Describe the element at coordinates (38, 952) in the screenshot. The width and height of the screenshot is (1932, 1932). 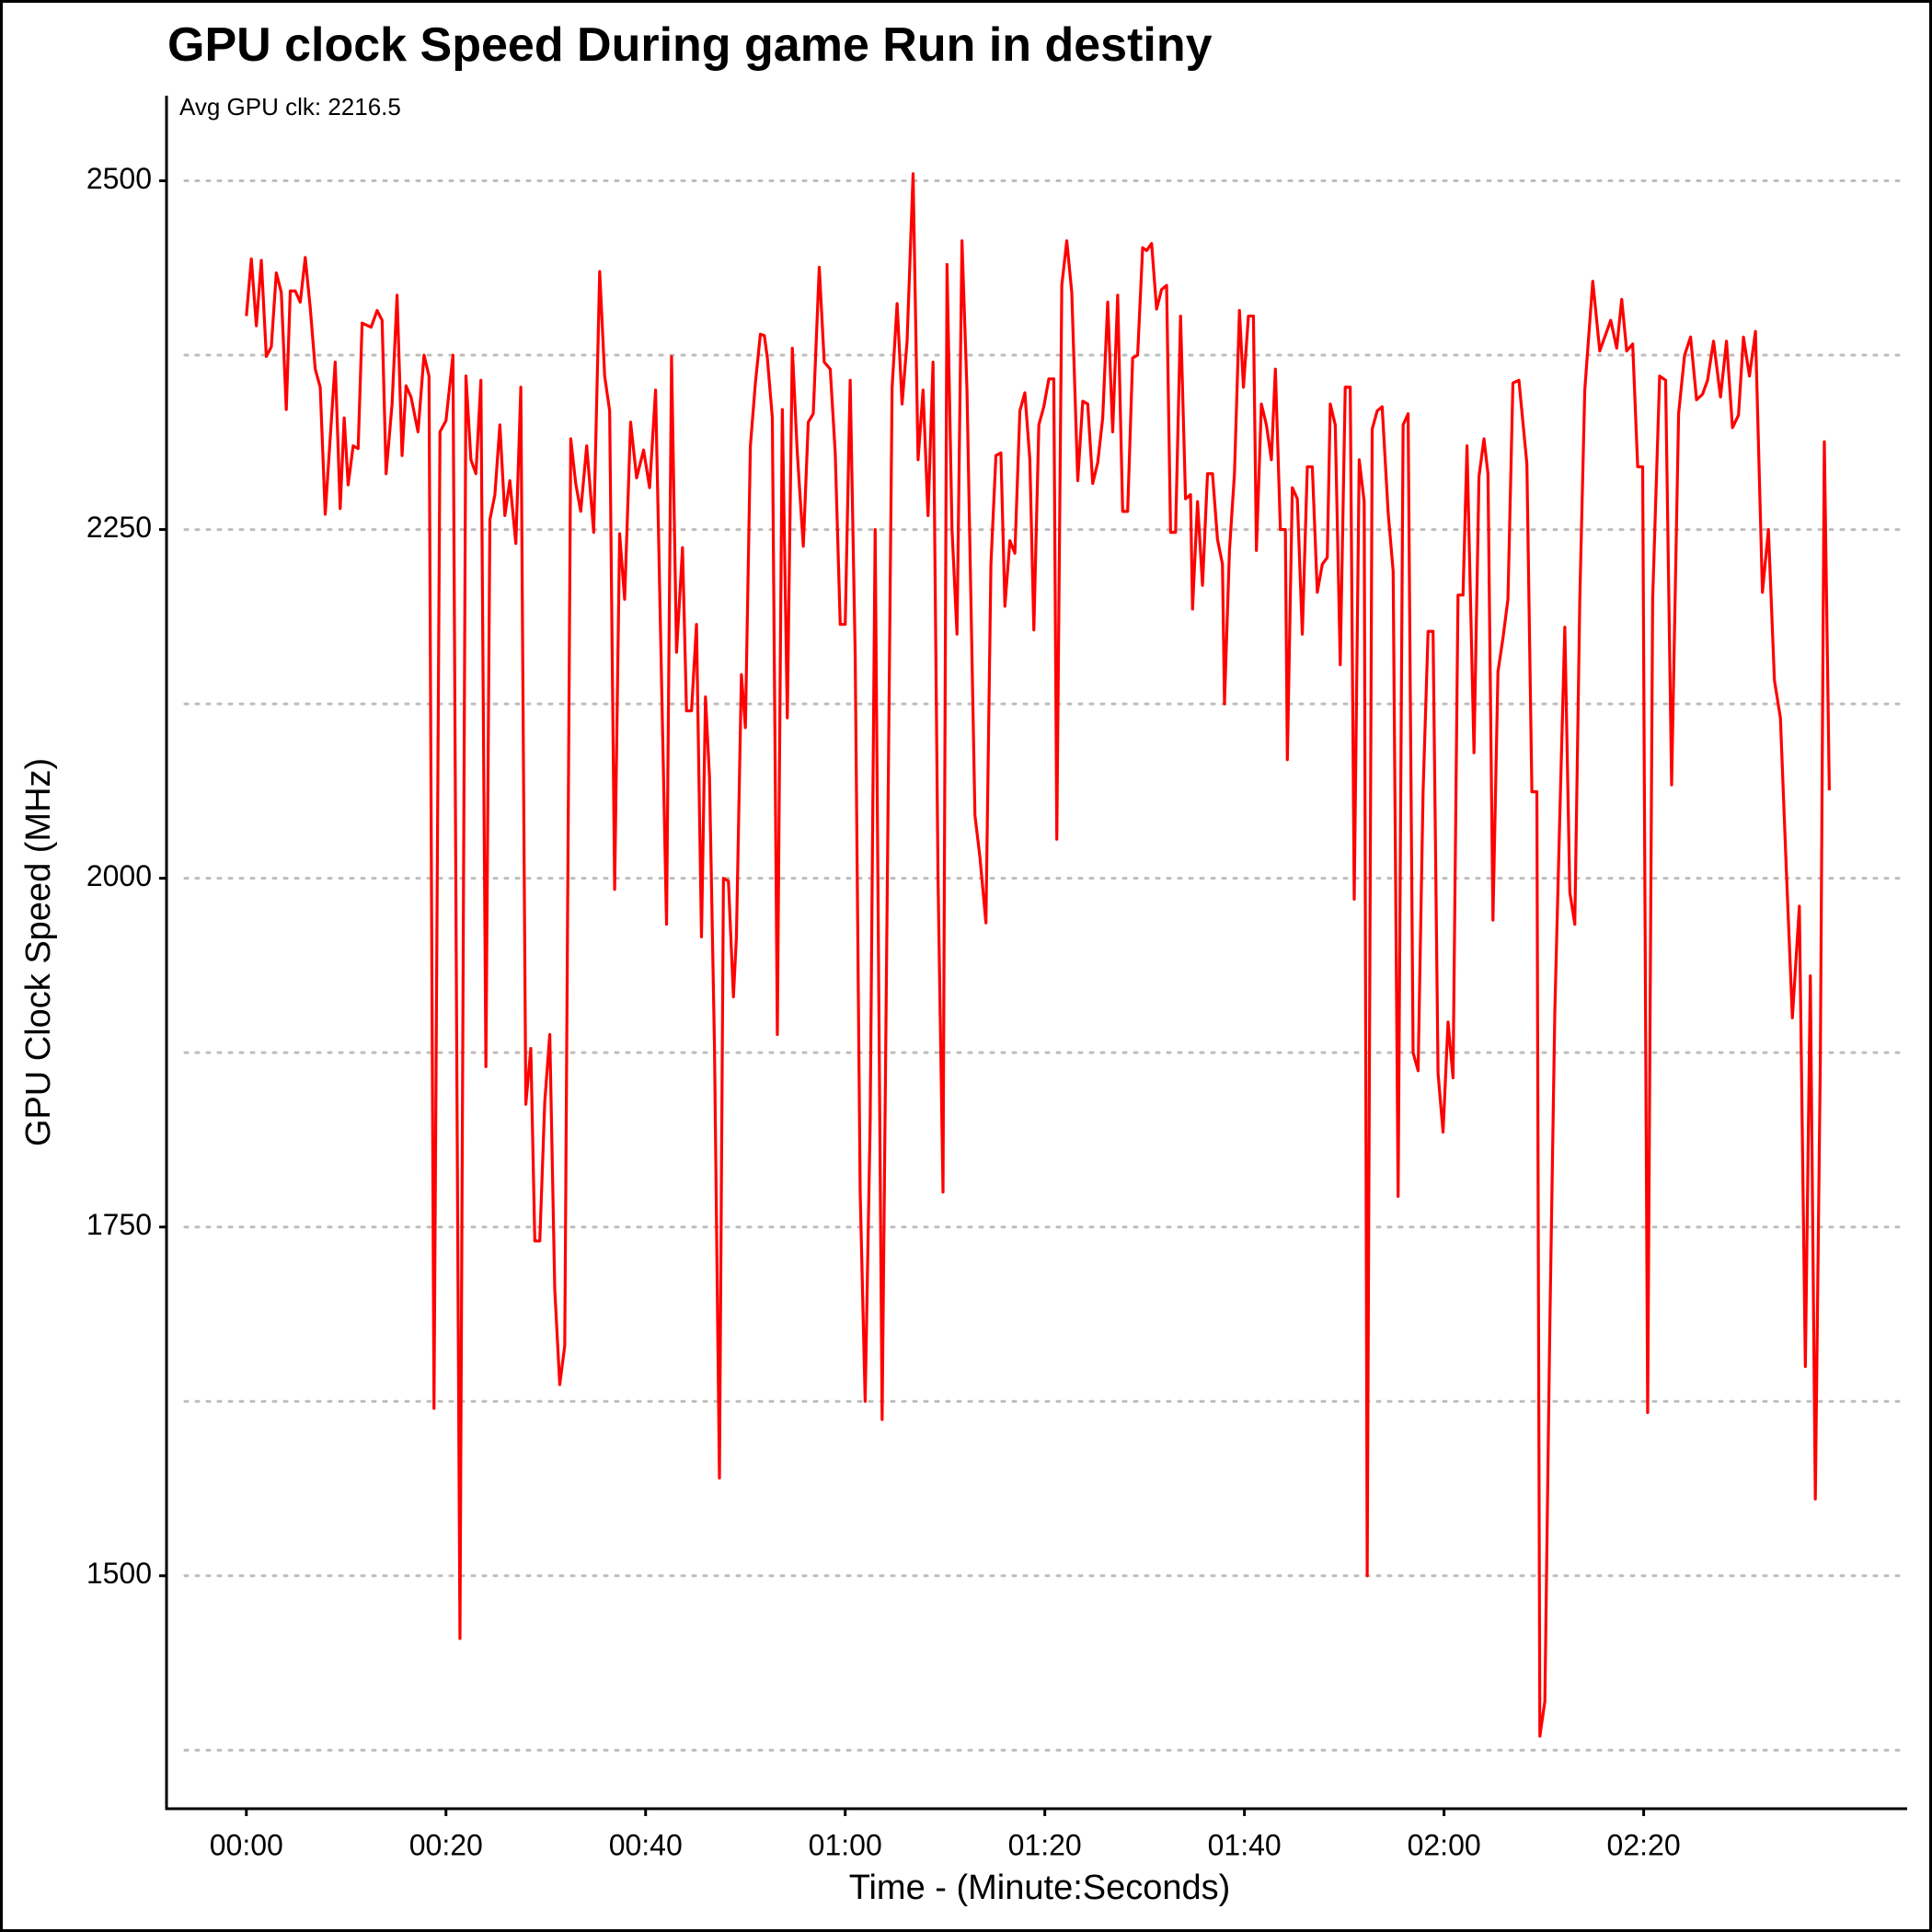
I see `y-axis-title: GPU Clock Speed (MHz)` at that location.